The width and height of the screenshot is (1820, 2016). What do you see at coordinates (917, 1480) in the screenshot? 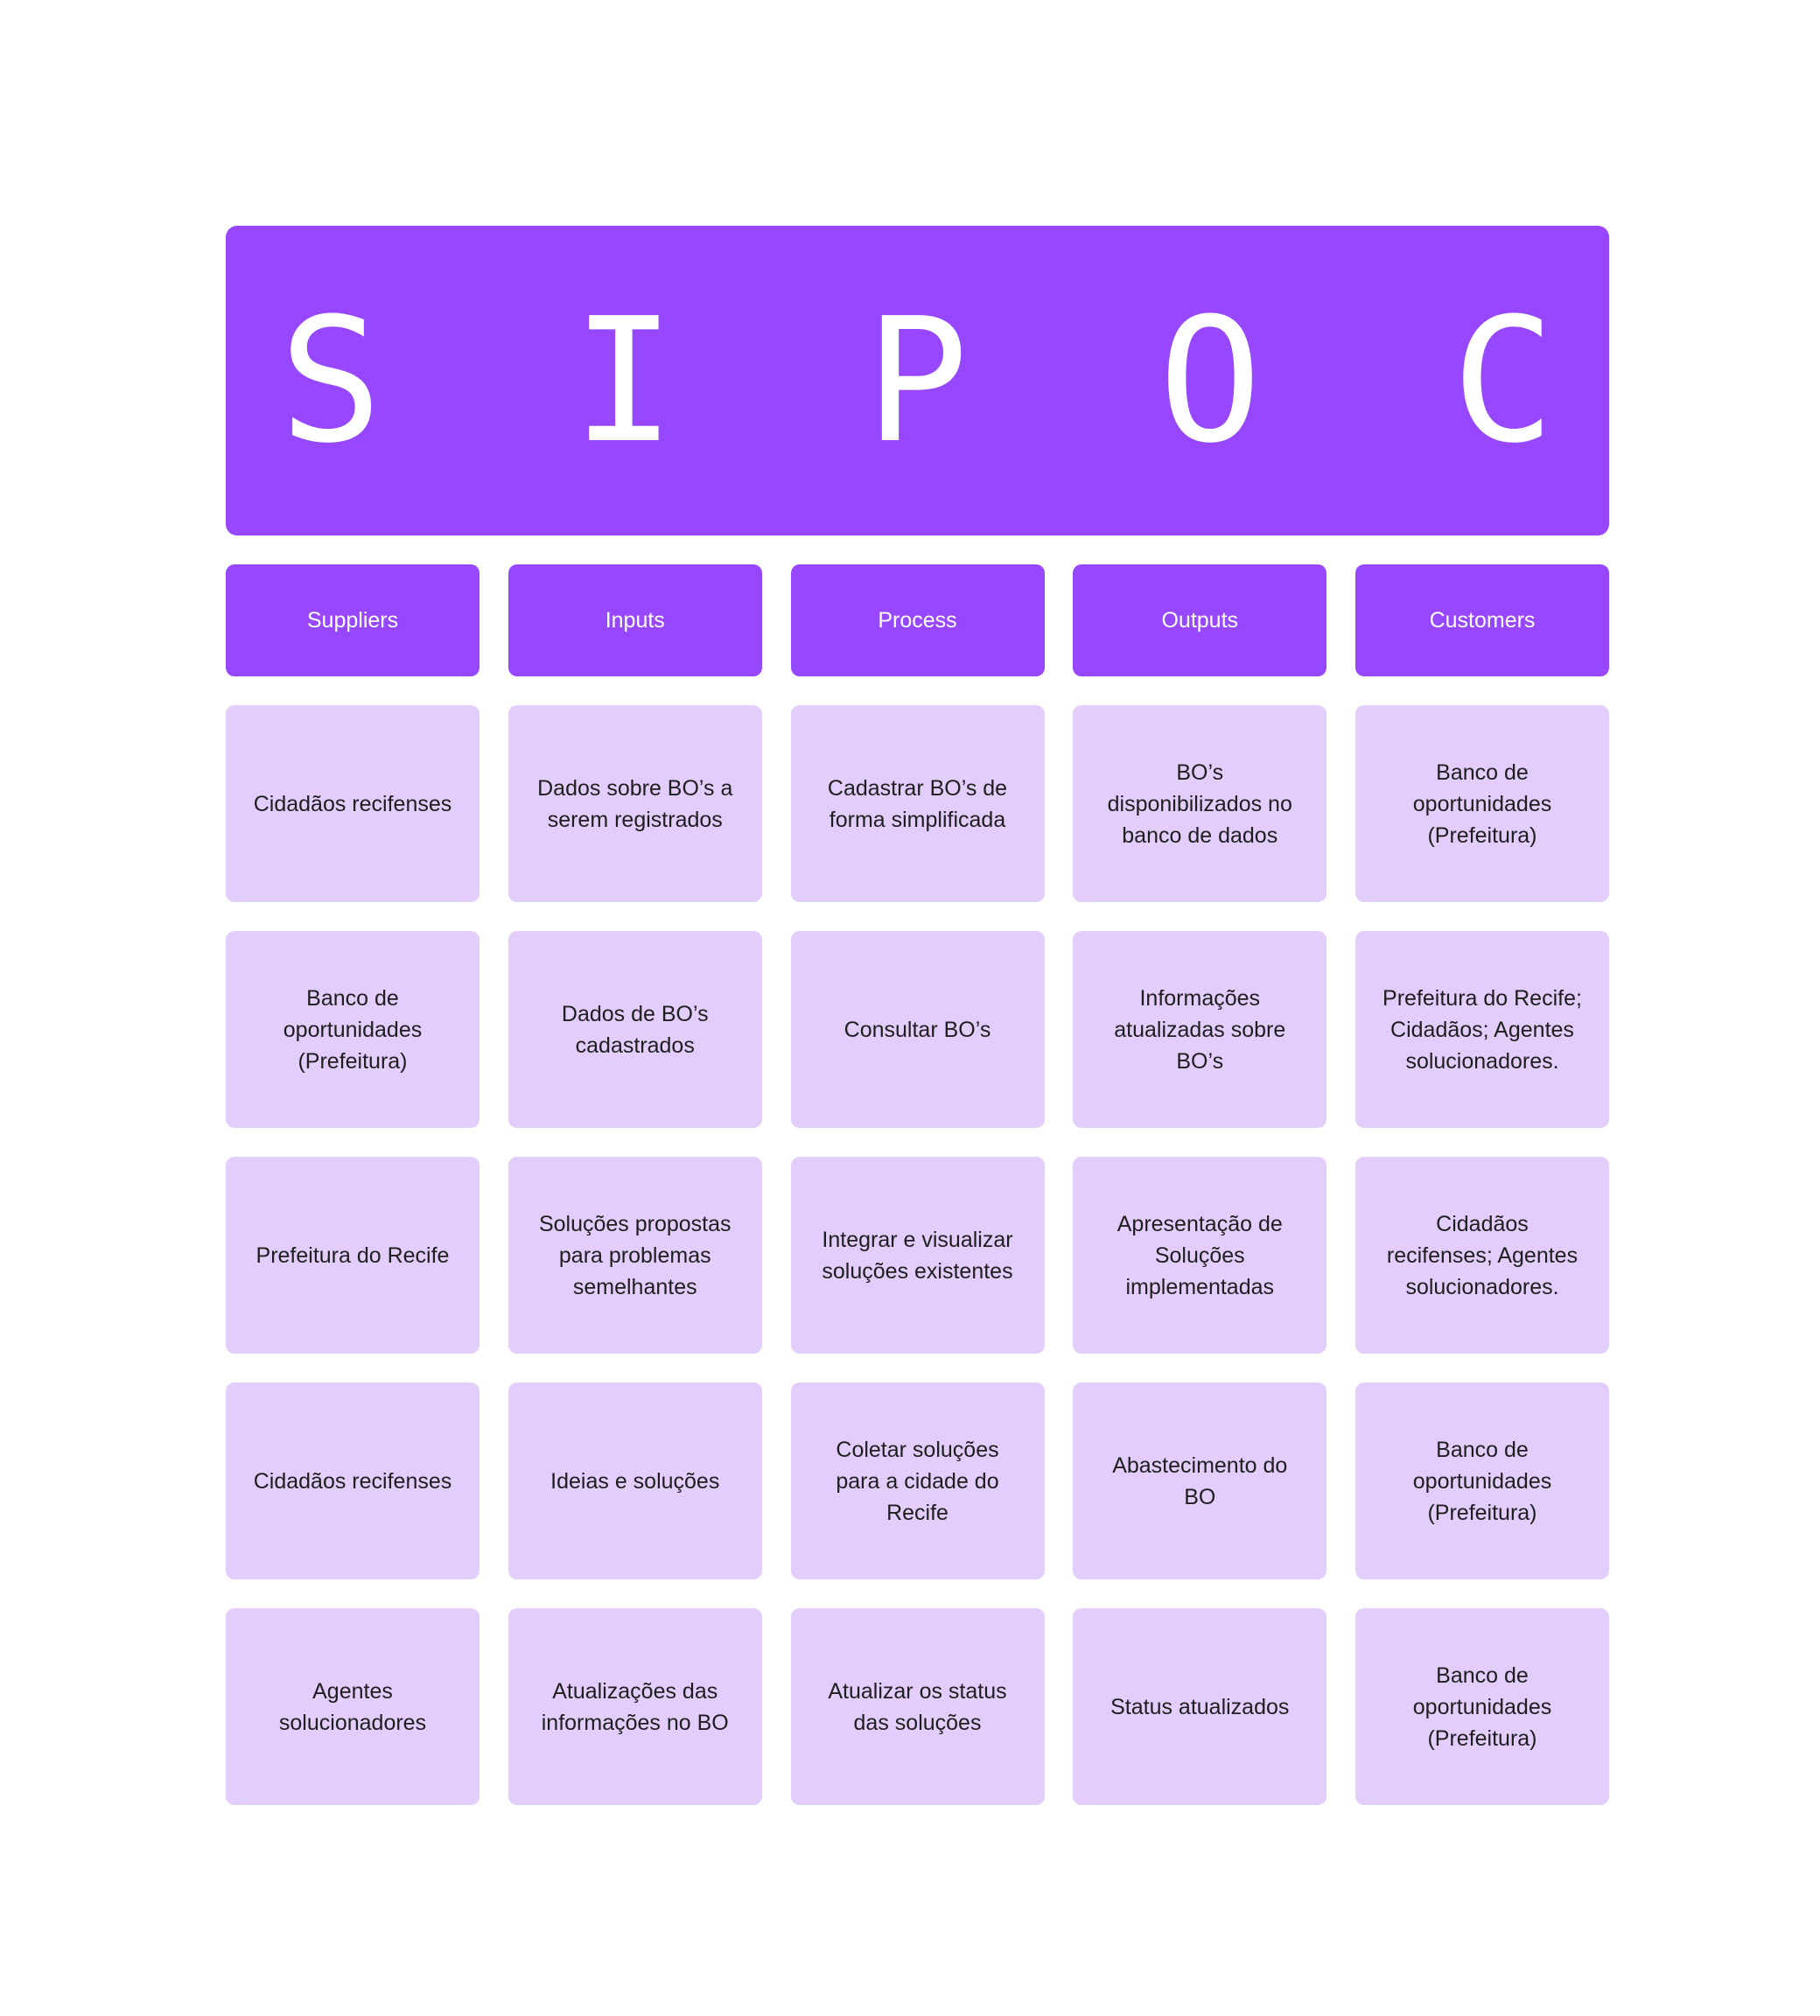
I see `cell-process: Coletar soluções para a cidade do Recife` at bounding box center [917, 1480].